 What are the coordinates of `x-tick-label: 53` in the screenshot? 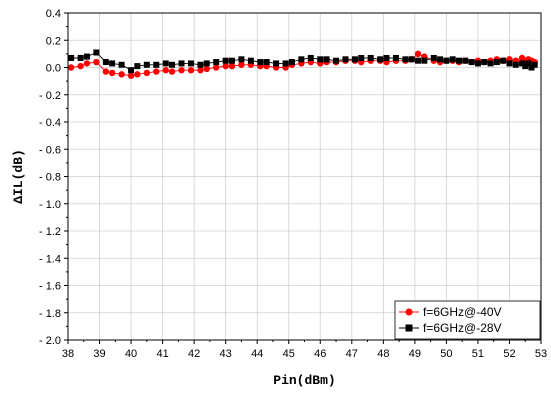 It's located at (541, 354).